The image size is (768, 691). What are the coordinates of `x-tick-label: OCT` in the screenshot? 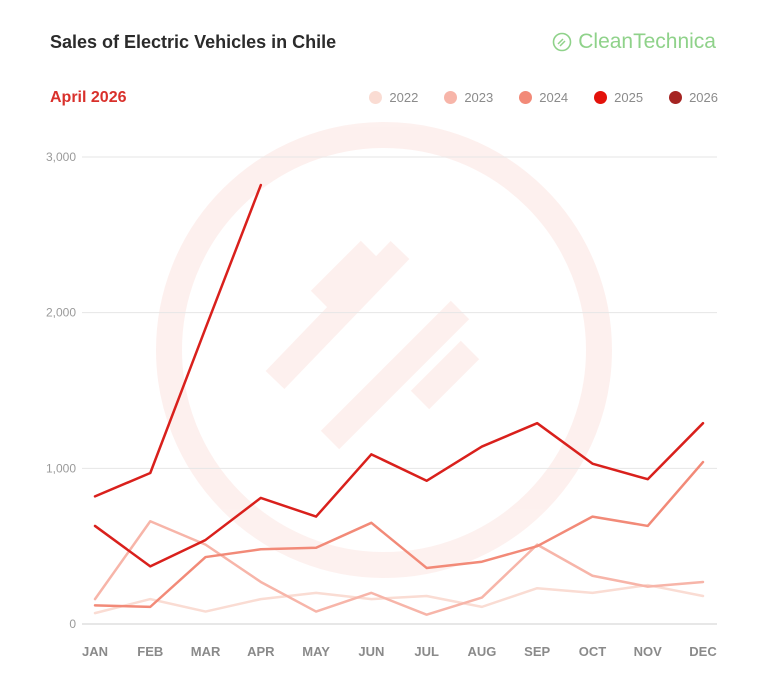 It's located at (593, 651).